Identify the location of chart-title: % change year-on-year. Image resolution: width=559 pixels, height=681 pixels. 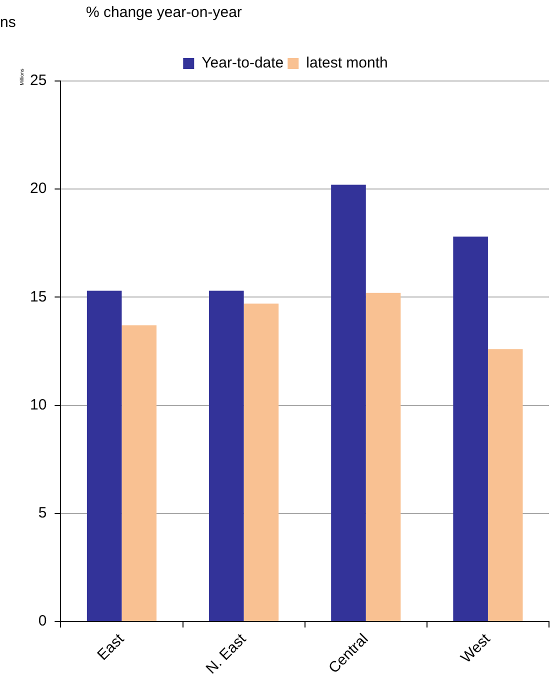
(164, 13).